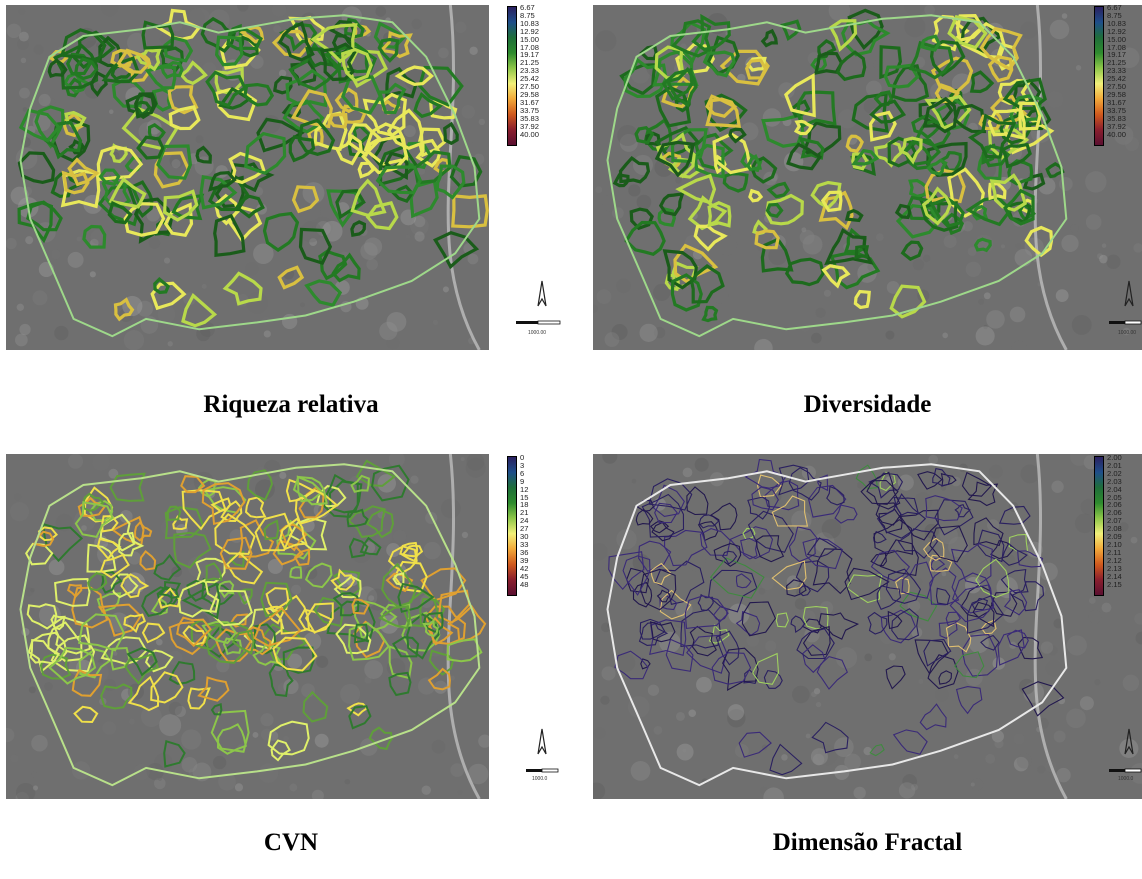 This screenshot has height=879, width=1142. What do you see at coordinates (1117, 55) in the screenshot?
I see `legend-tick-label: 19.17` at bounding box center [1117, 55].